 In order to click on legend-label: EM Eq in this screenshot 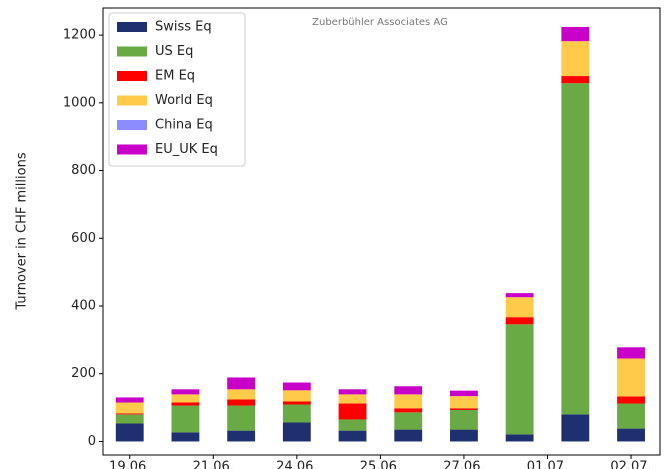, I will do `click(175, 76)`.